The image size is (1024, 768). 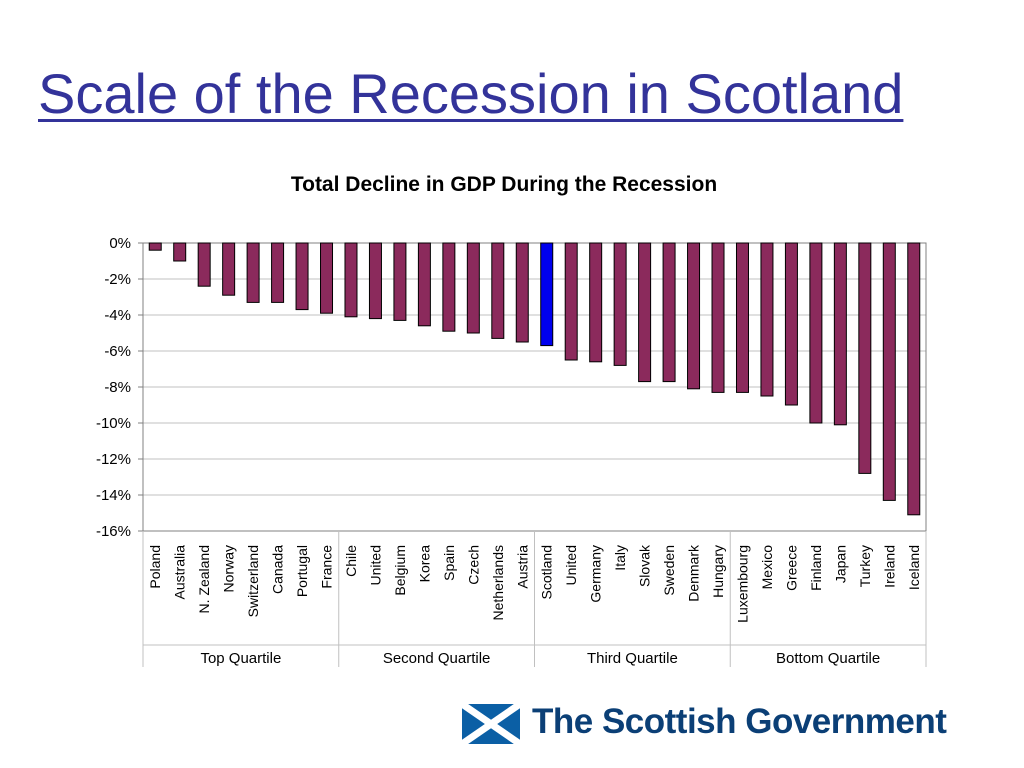 What do you see at coordinates (632, 658) in the screenshot?
I see `group-label: Third Quartile` at bounding box center [632, 658].